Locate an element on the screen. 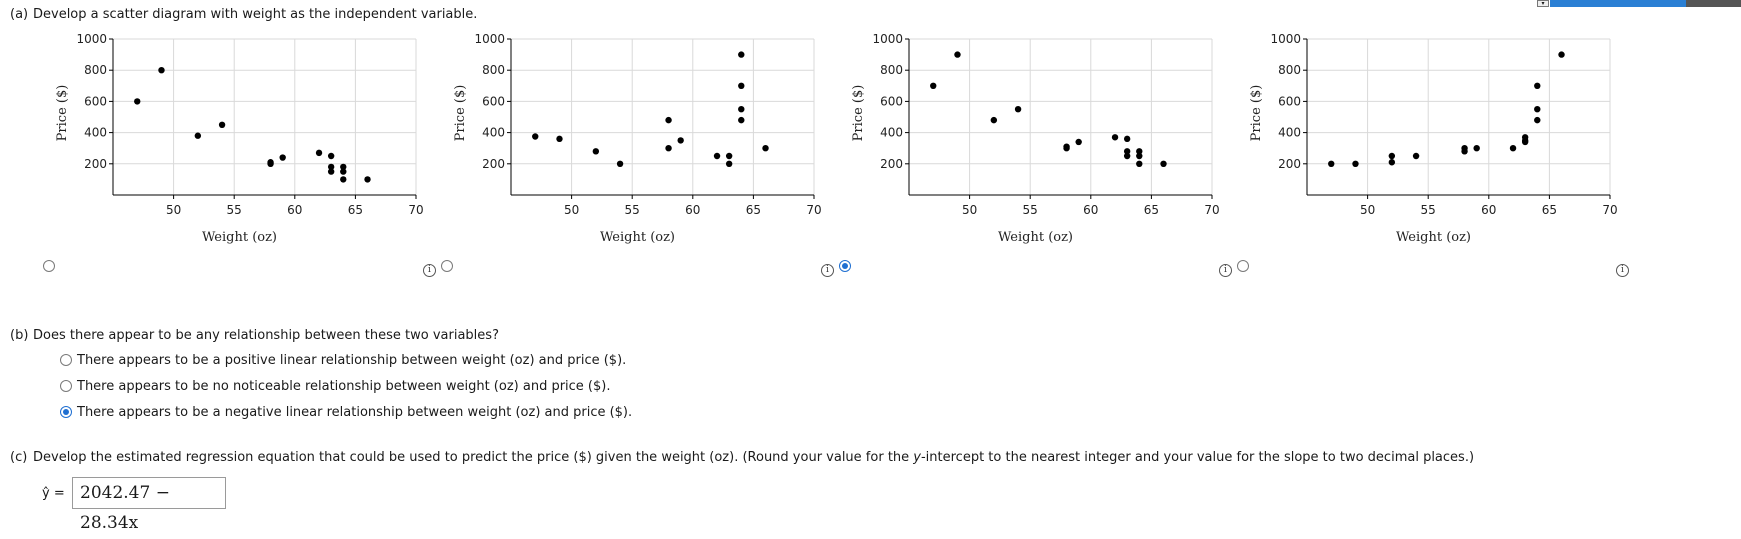 The image size is (1741, 539). part-a-tag: (a) is located at coordinates (19, 14).